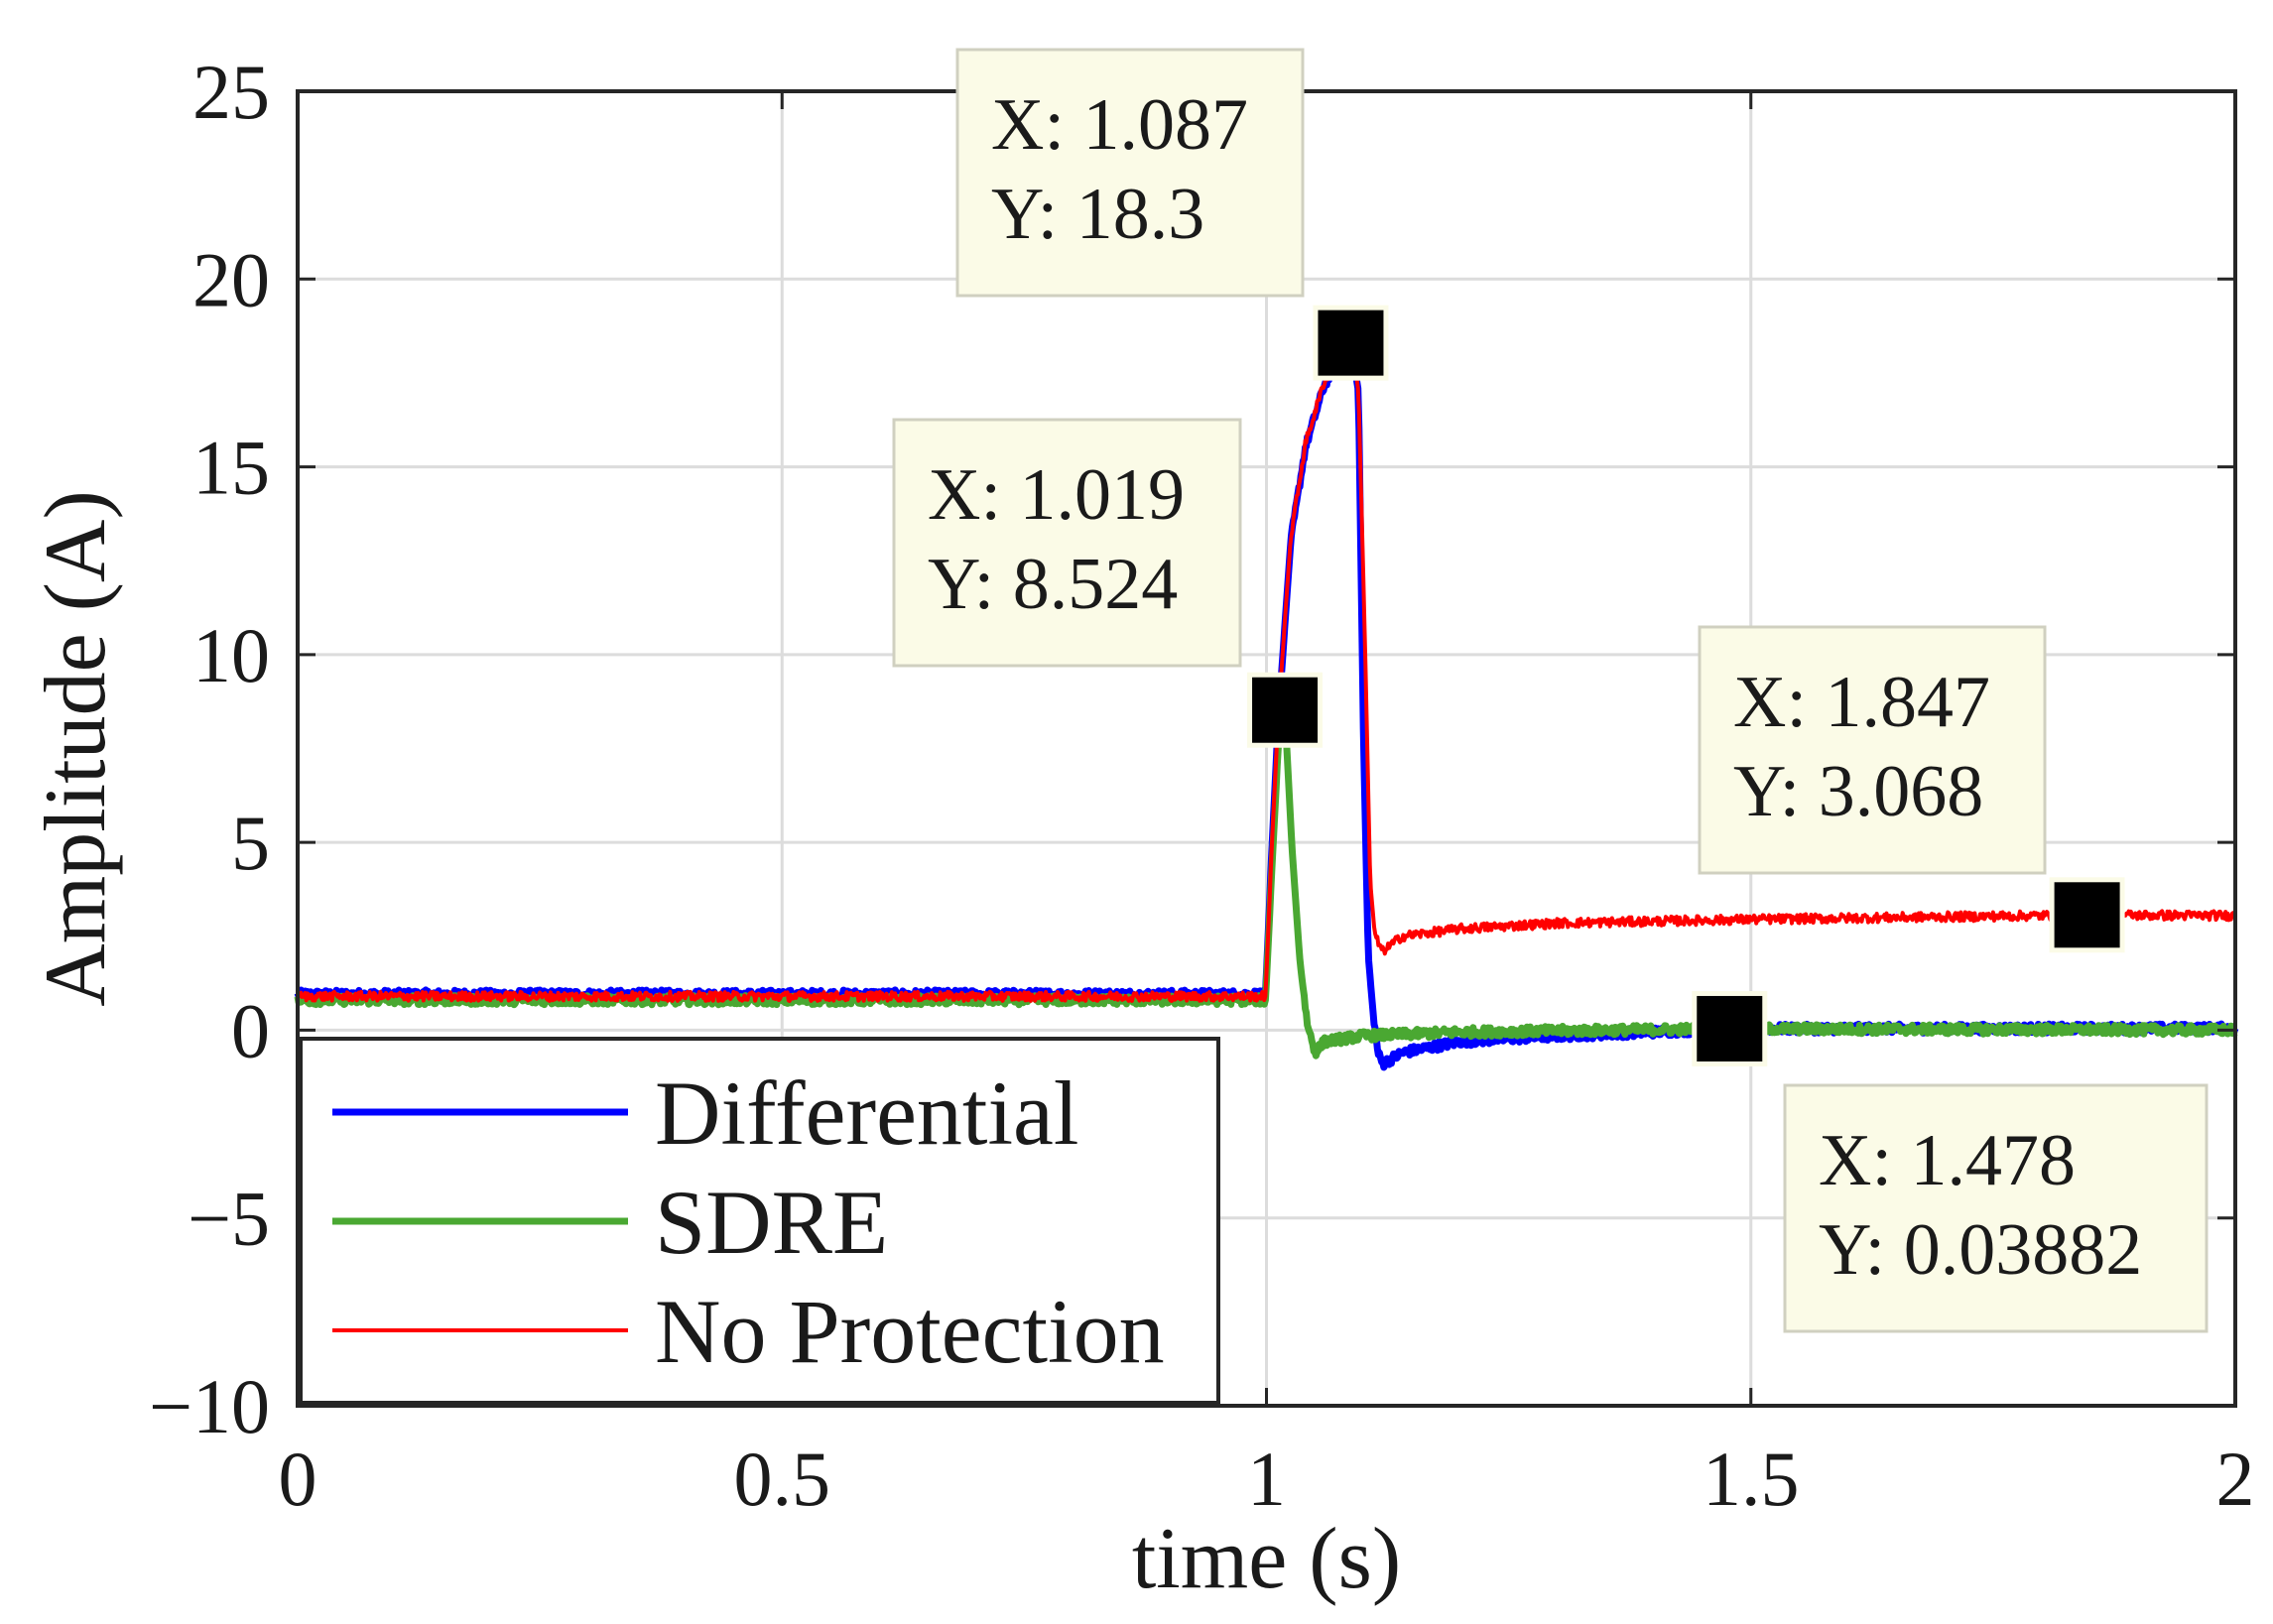  What do you see at coordinates (231, 655) in the screenshot?
I see `y-tick-label: 10` at bounding box center [231, 655].